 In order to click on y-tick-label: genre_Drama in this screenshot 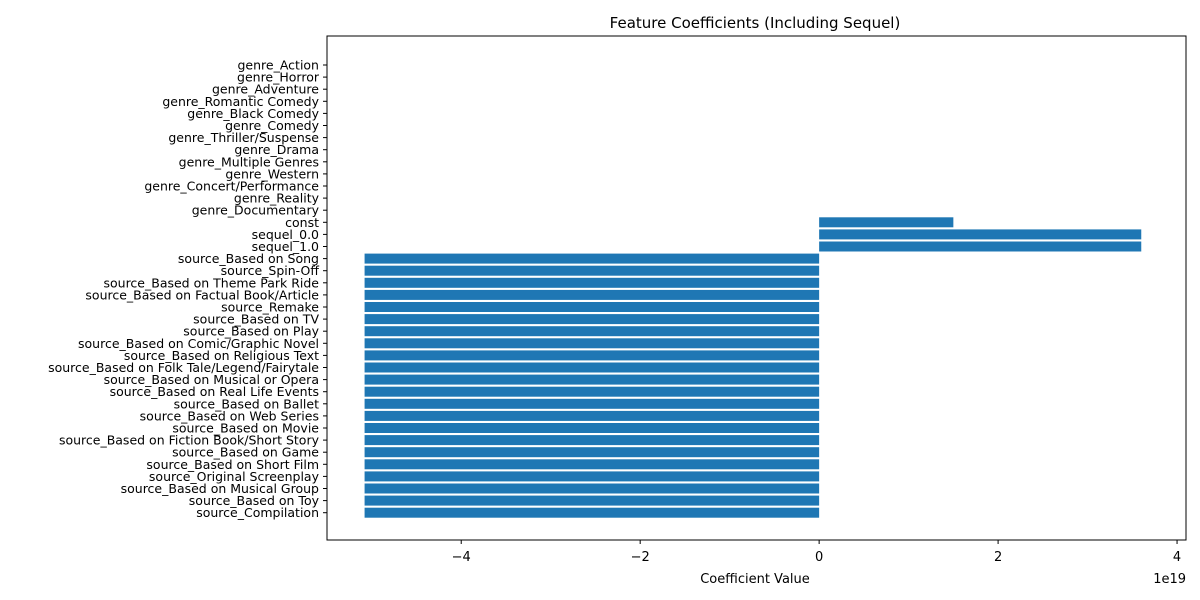, I will do `click(276, 149)`.